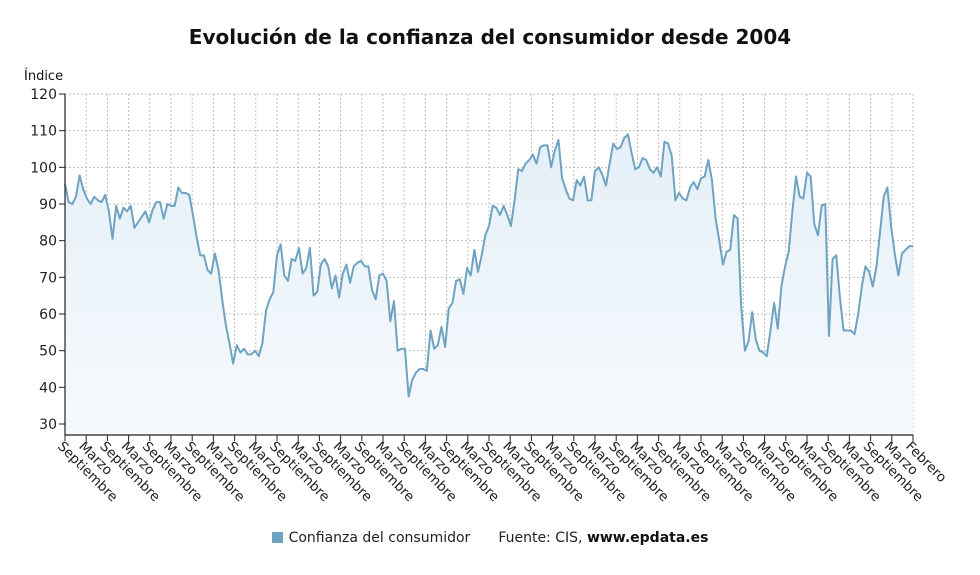 This screenshot has height=575, width=980. What do you see at coordinates (43, 76) in the screenshot?
I see `y-axis-label: Índice` at bounding box center [43, 76].